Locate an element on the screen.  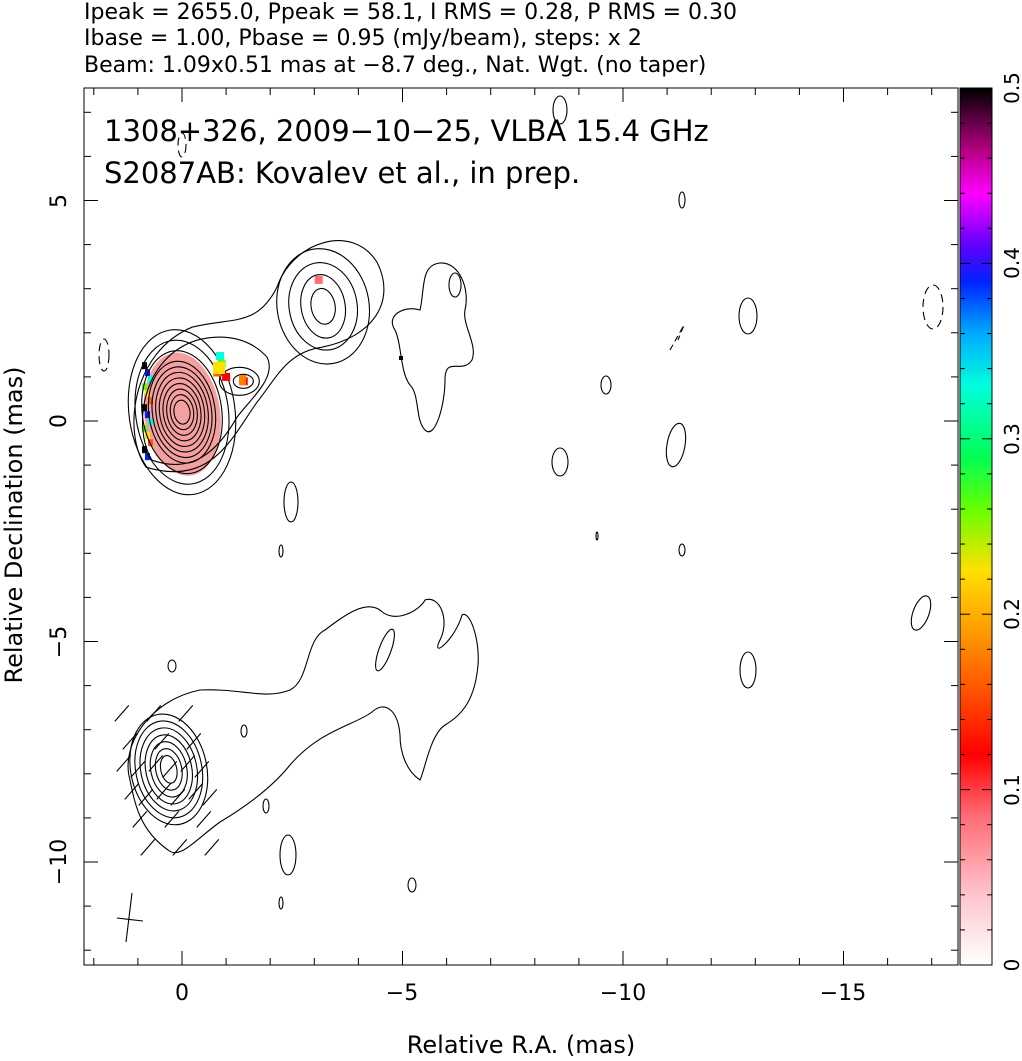
colorbar-tick-label: 0.1 is located at coordinates (1011, 790).